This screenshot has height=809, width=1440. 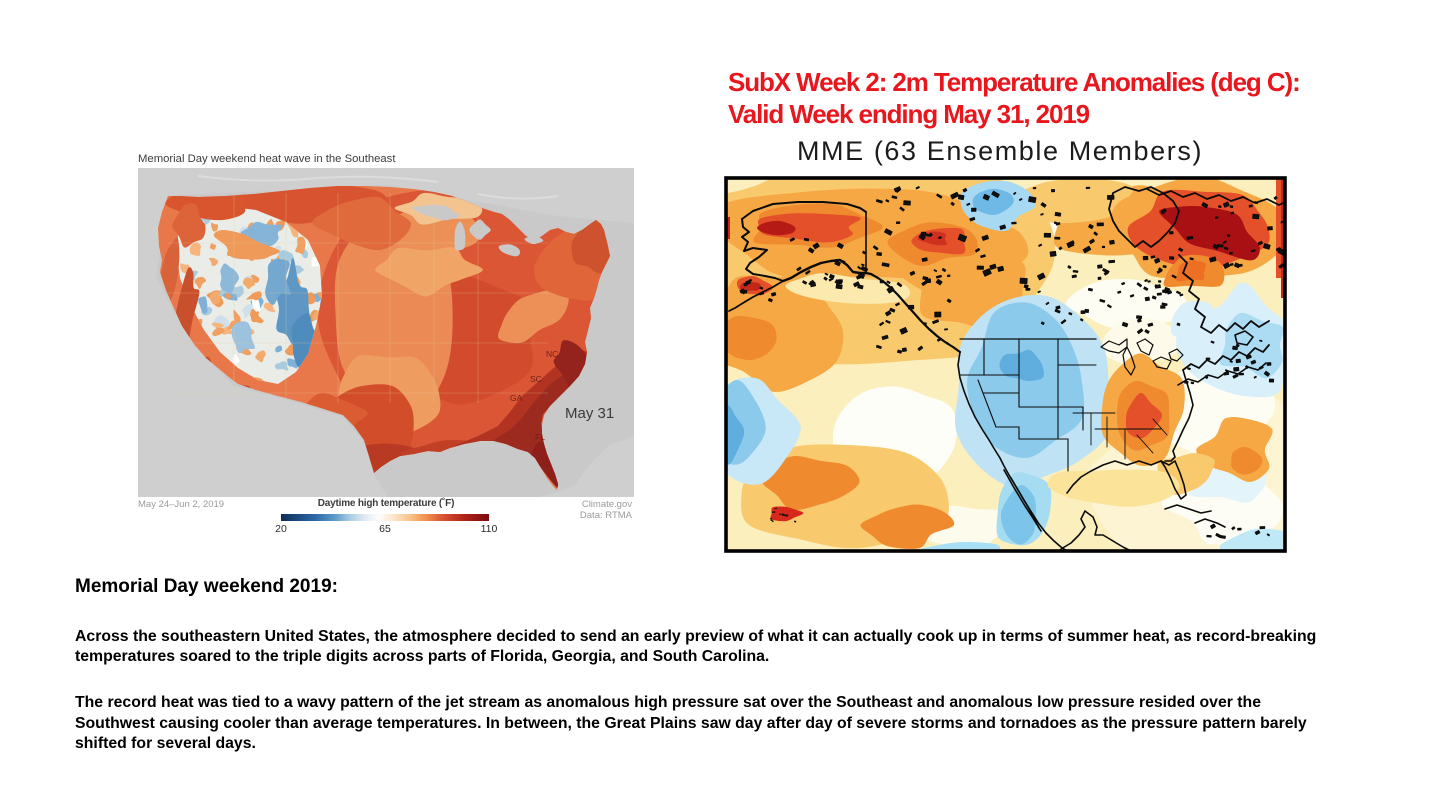 I want to click on svg-text: May 31, so click(x=589, y=413).